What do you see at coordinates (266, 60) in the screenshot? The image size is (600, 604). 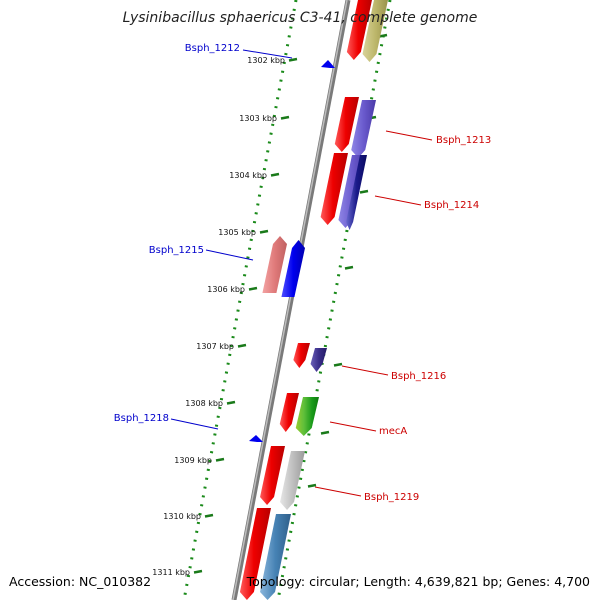 I see `ruler-tick-label: 1302 kbp` at bounding box center [266, 60].